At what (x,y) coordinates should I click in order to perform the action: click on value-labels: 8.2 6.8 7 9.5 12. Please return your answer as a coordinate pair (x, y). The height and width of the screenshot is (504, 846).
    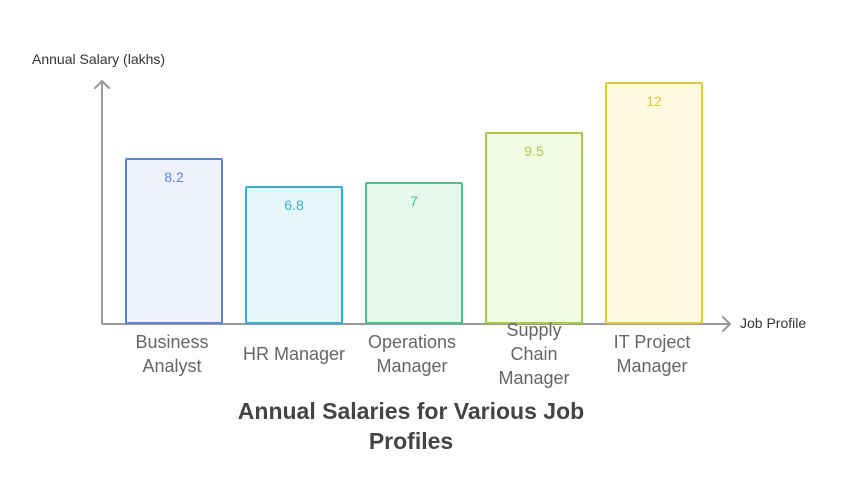
    Looking at the image, I should click on (413, 153).